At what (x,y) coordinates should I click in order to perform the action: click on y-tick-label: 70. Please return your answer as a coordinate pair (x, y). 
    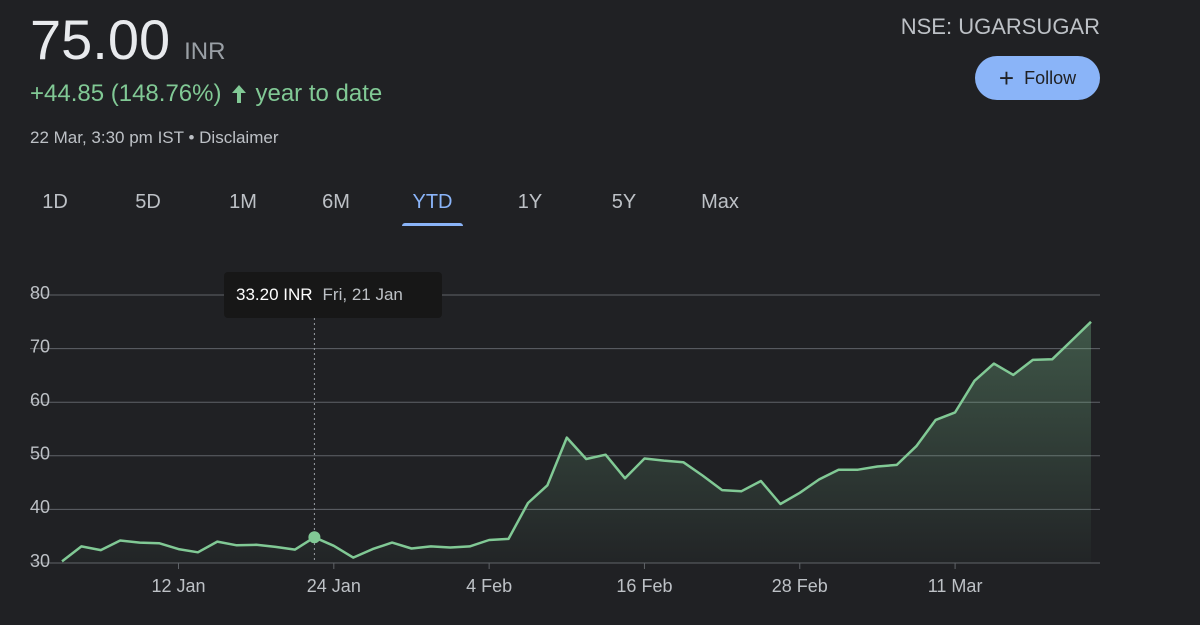
    Looking at the image, I should click on (40, 346).